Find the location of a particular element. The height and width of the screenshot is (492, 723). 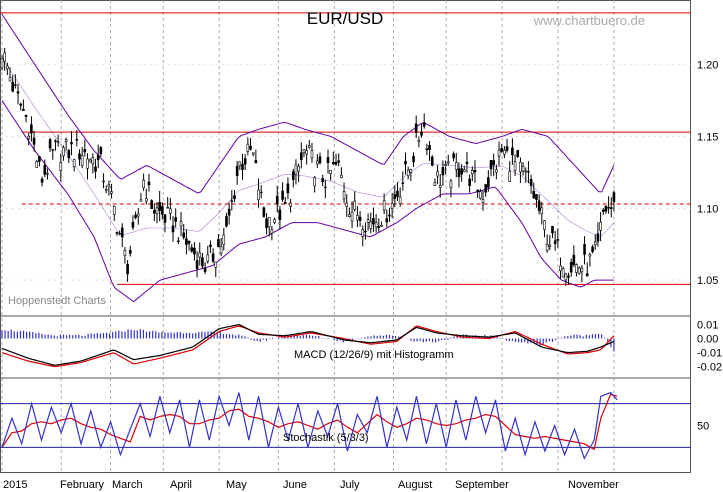

chart-title: EUR/USD is located at coordinates (345, 18).